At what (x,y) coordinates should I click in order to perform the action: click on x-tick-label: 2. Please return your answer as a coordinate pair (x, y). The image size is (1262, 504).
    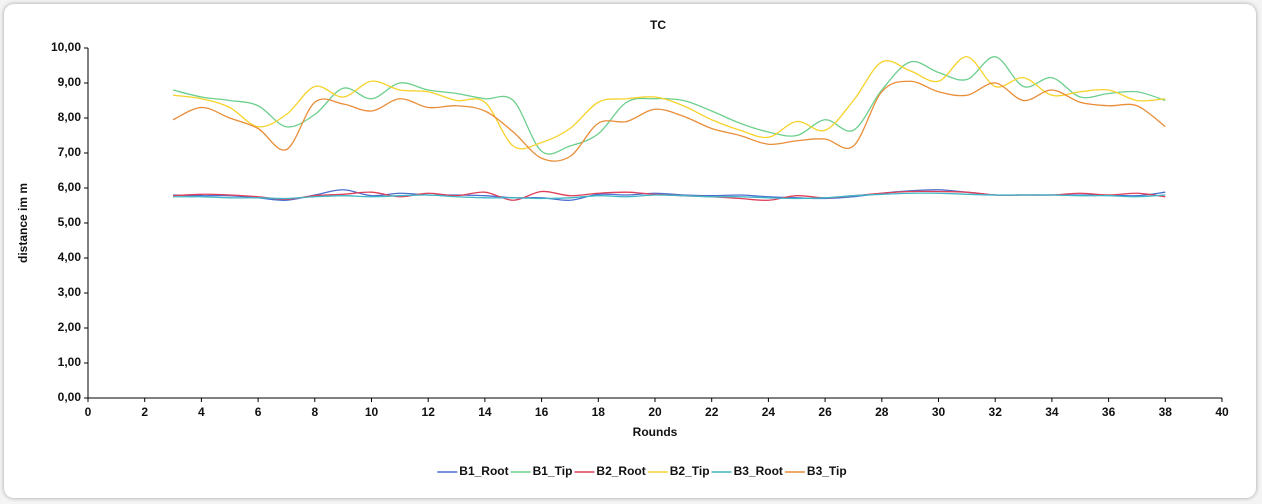
    Looking at the image, I should click on (144, 412).